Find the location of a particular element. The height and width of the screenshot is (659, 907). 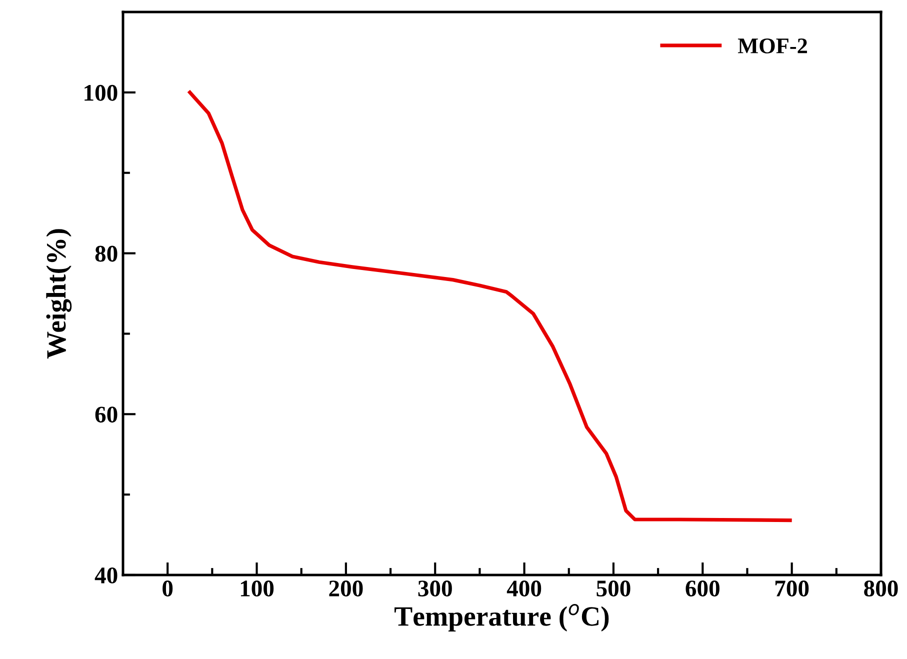

y-tick-label: 100 is located at coordinates (101, 92).